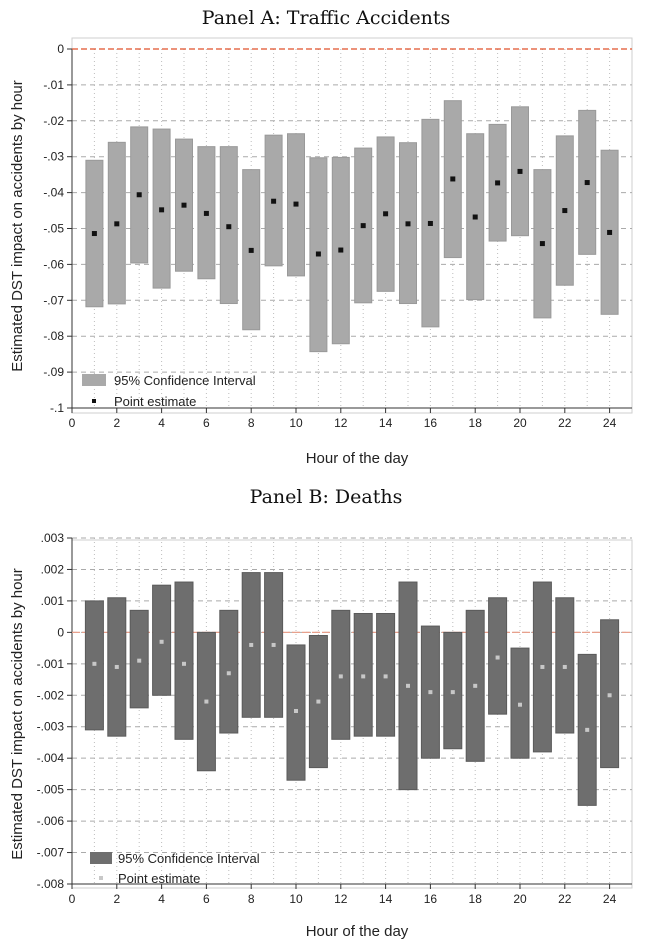  I want to click on panel-b-y-tick-label: 0, so click(60, 632).